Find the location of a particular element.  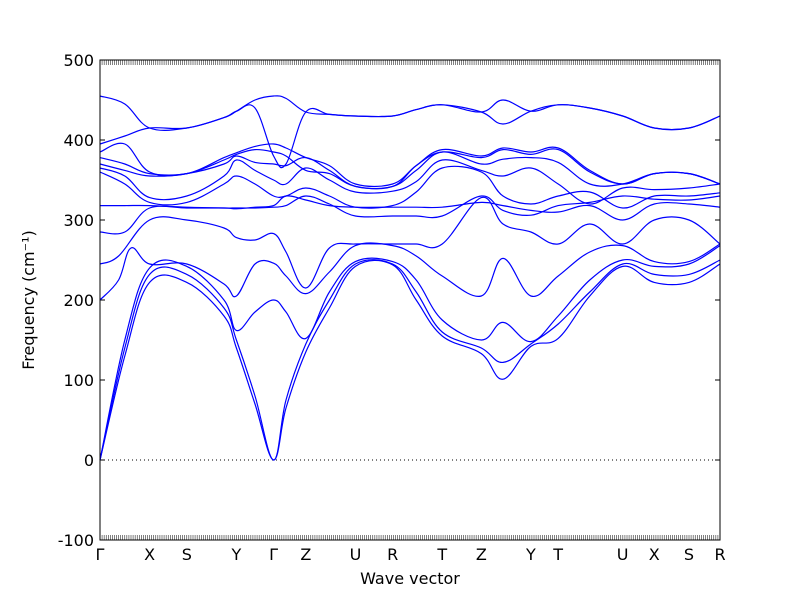

y-axis-label: Frequency (cm⁻¹) is located at coordinates (28, 299).